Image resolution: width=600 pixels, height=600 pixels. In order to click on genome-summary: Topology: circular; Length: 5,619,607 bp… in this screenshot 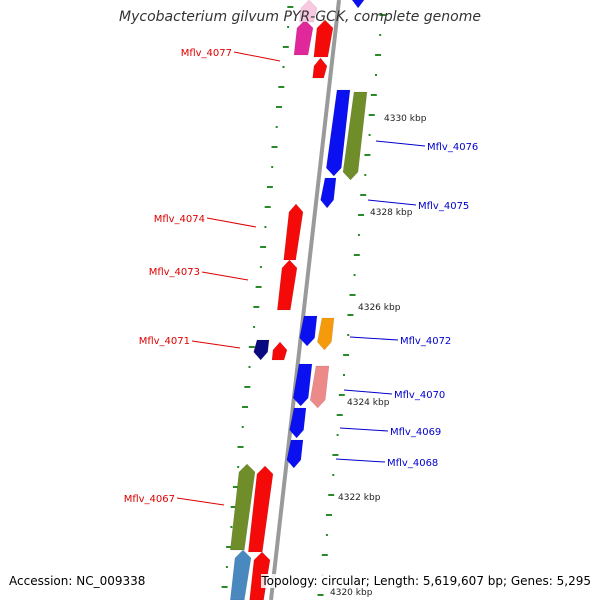, I will do `click(426, 581)`.